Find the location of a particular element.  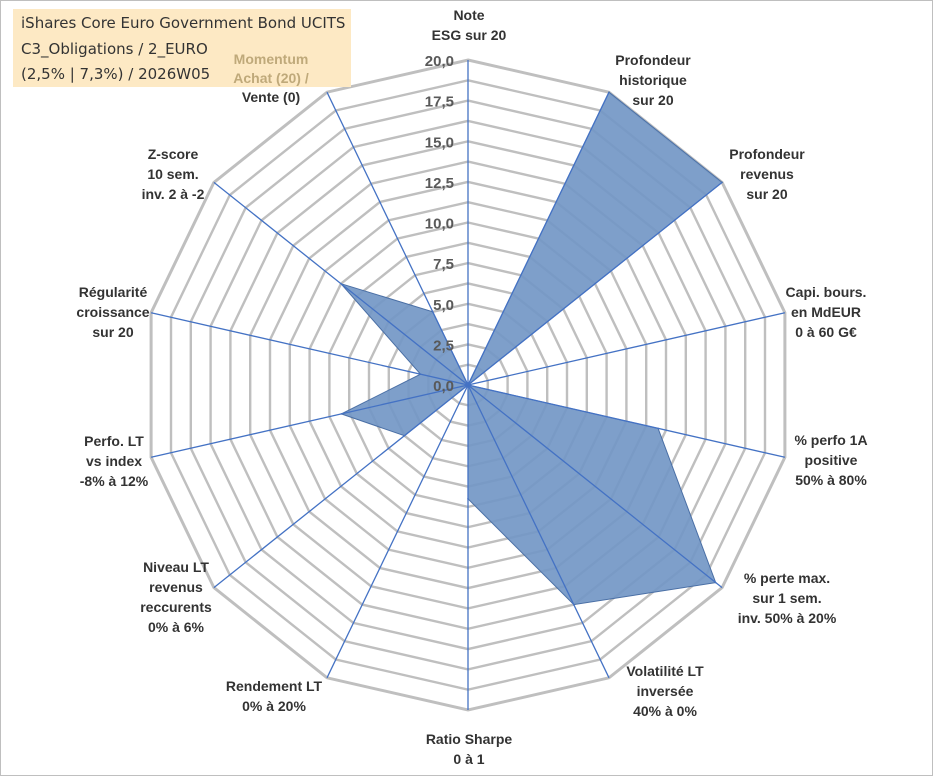

momentum-label-line-1: Momentum is located at coordinates (271, 59).